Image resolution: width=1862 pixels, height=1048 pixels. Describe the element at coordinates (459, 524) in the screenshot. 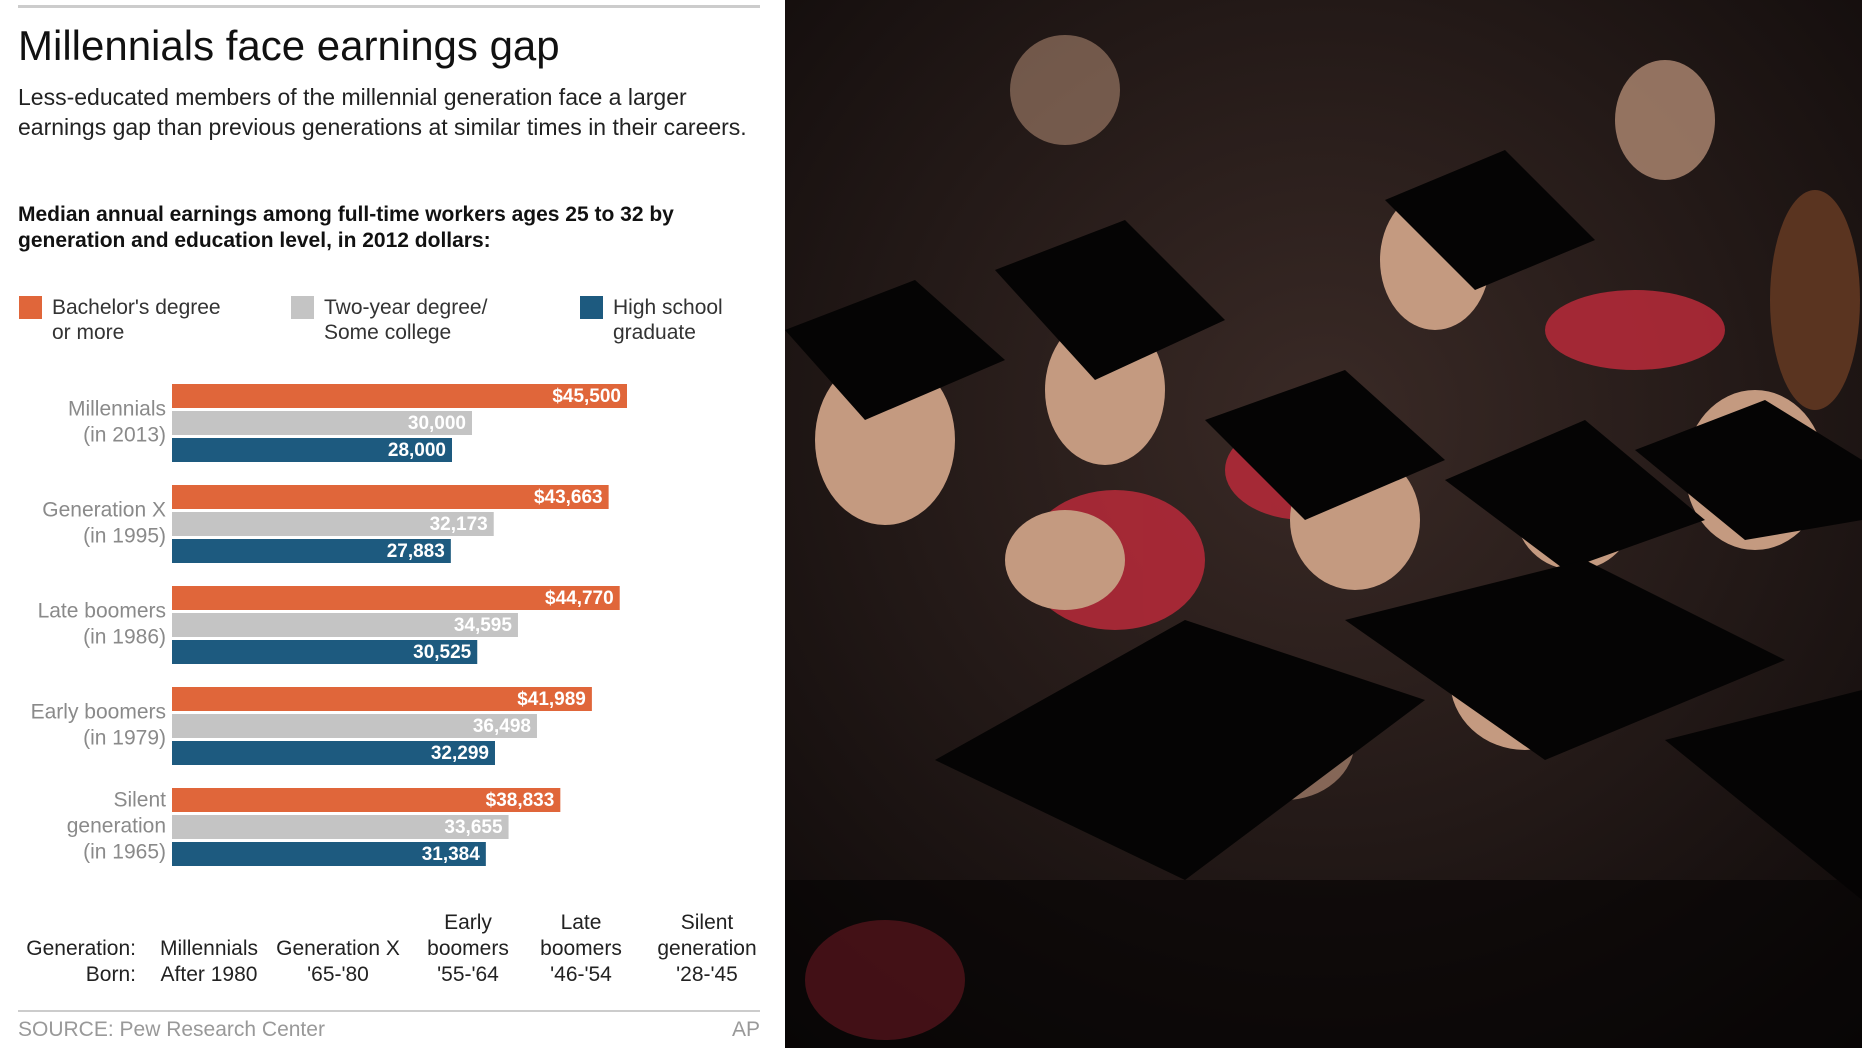

I see `value-label: 32,173` at that location.